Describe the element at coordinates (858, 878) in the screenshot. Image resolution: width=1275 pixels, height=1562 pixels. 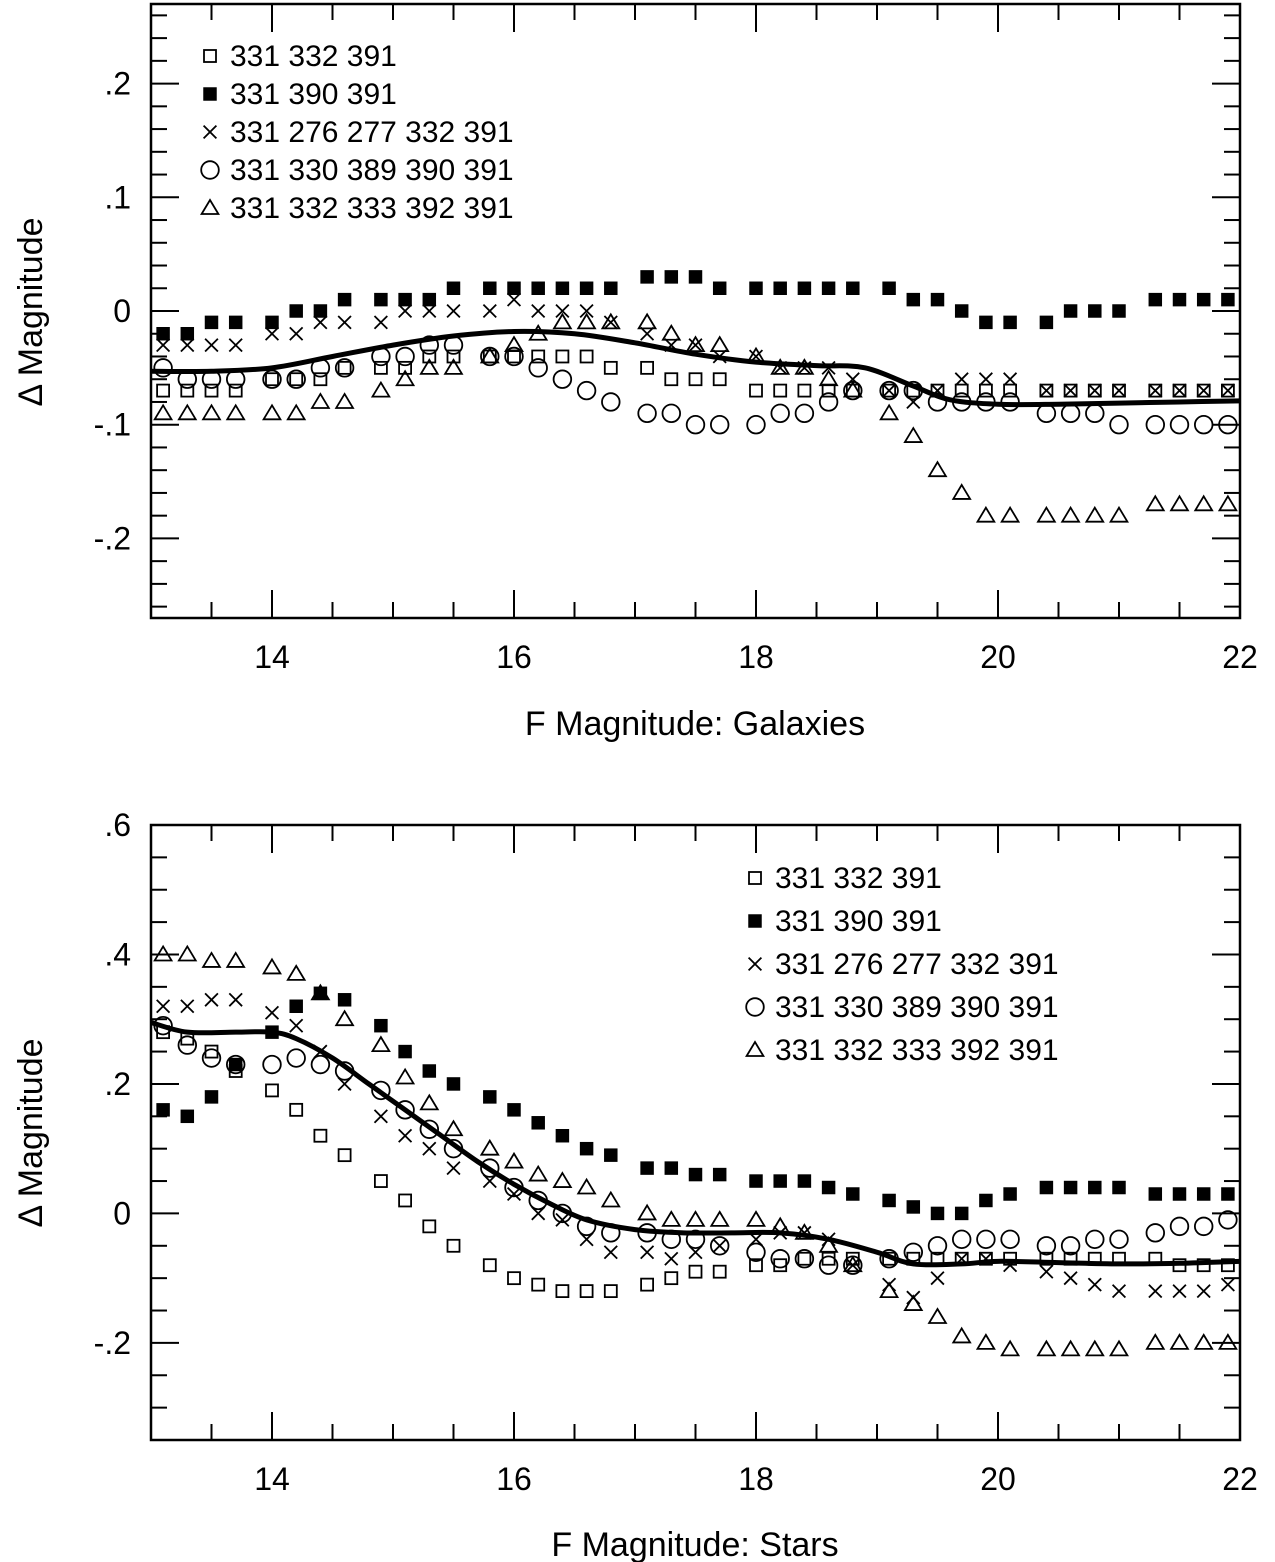
I see `legend-label: 331 332 391` at that location.